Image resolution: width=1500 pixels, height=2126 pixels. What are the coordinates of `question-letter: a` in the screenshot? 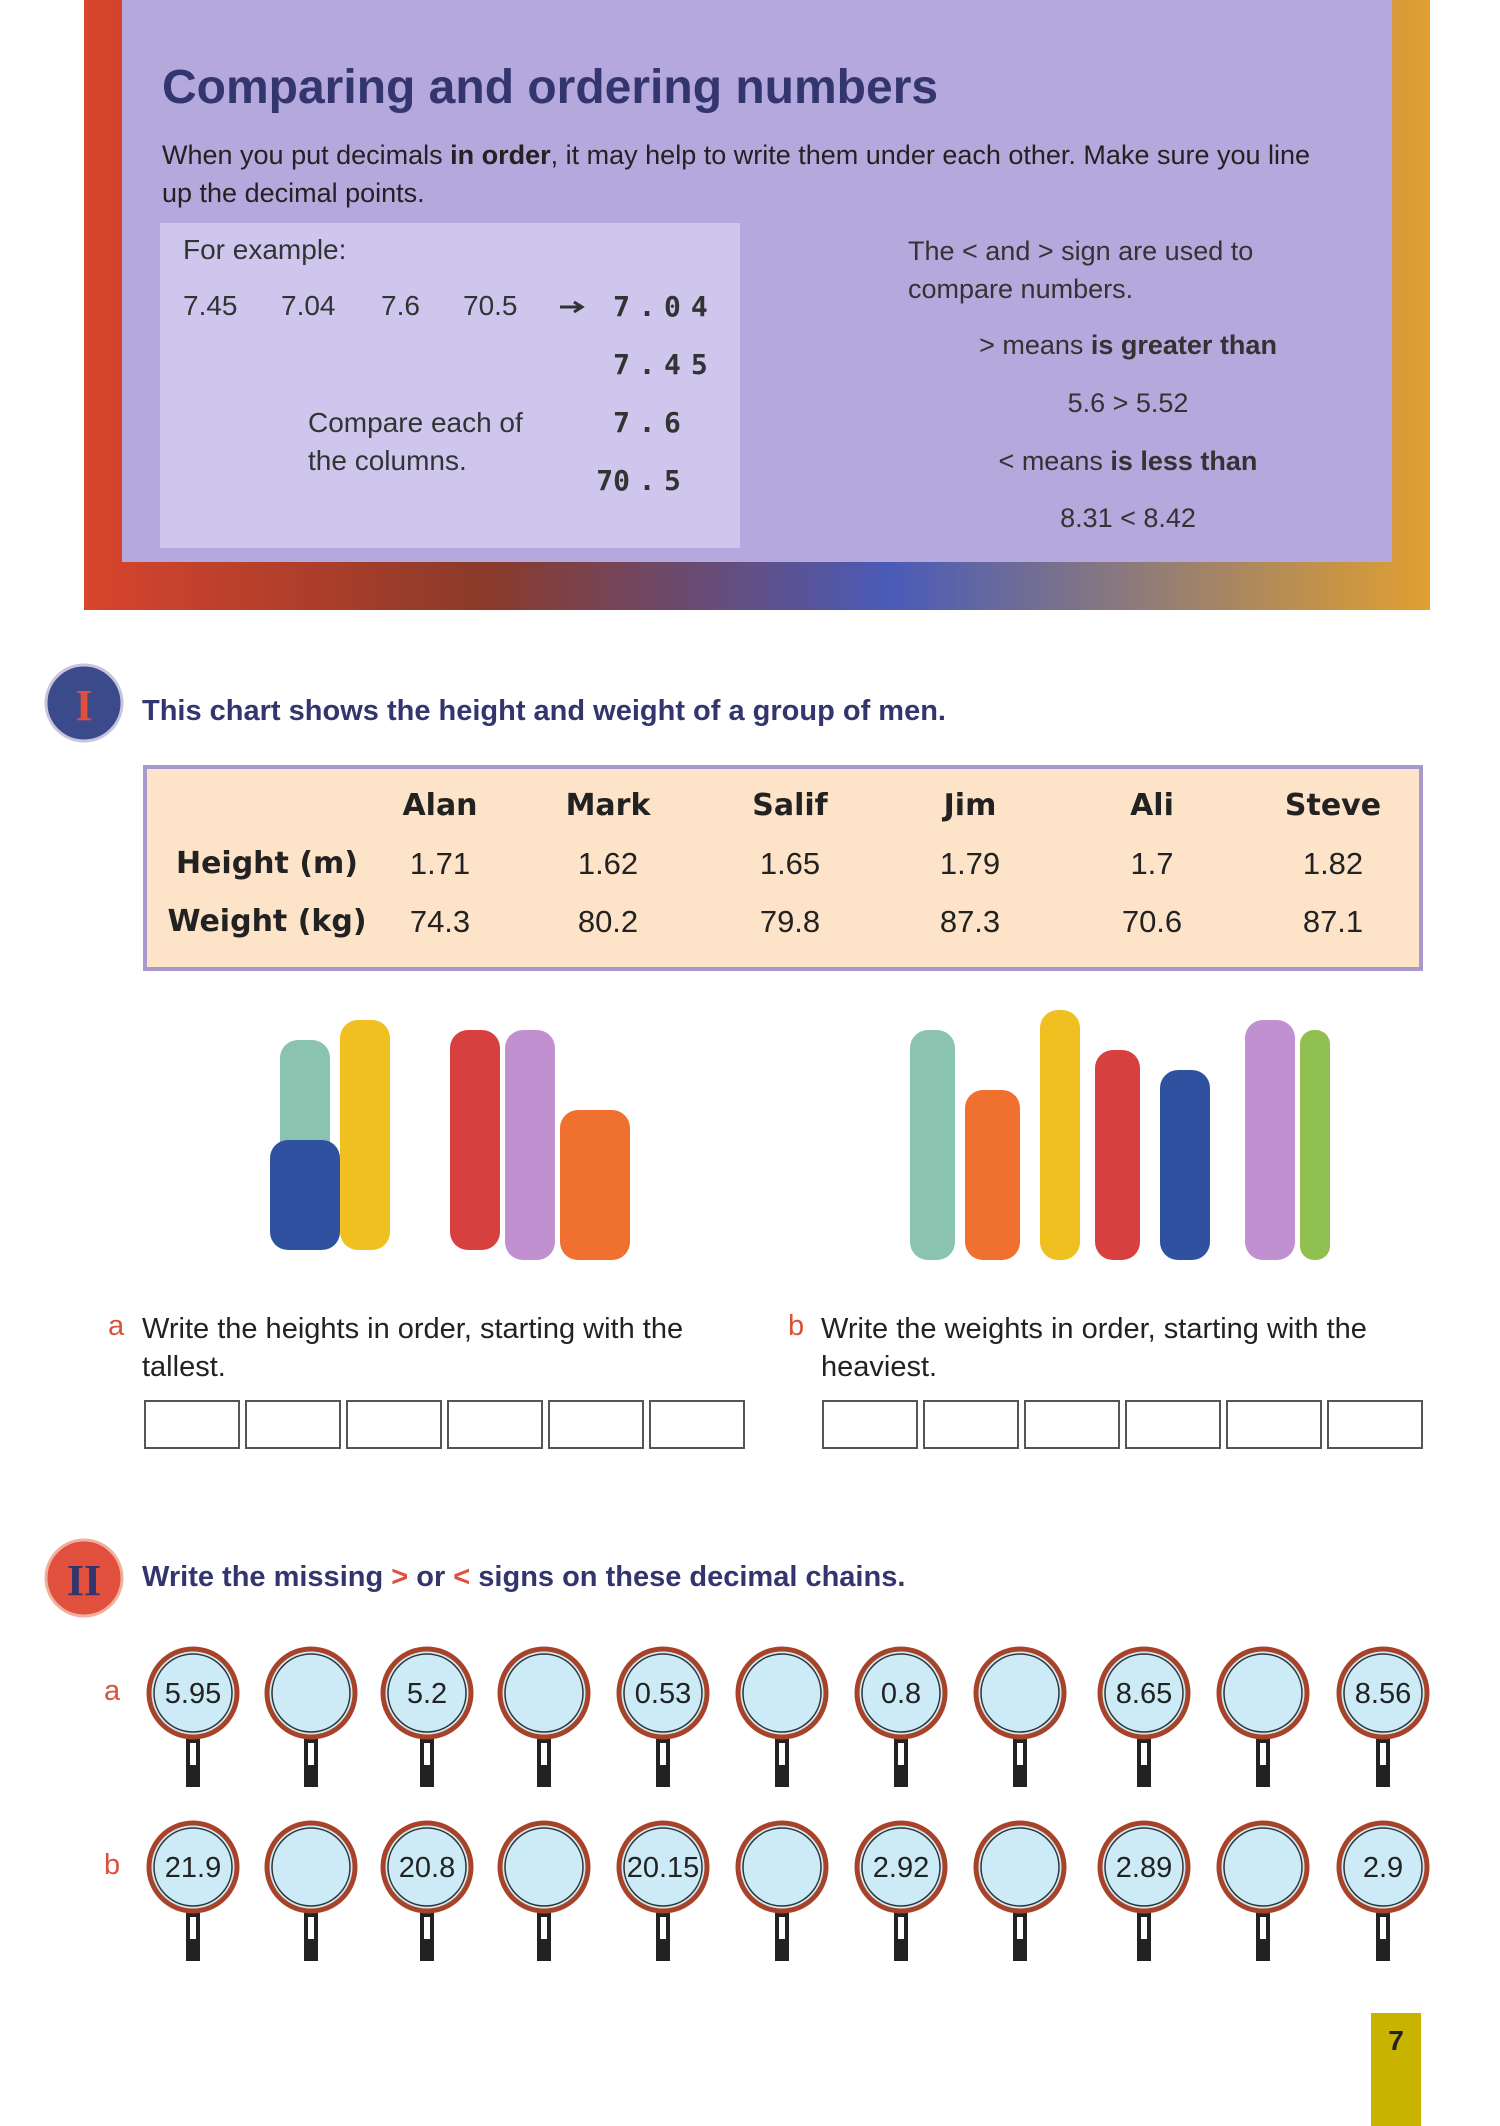 It's located at (116, 1326).